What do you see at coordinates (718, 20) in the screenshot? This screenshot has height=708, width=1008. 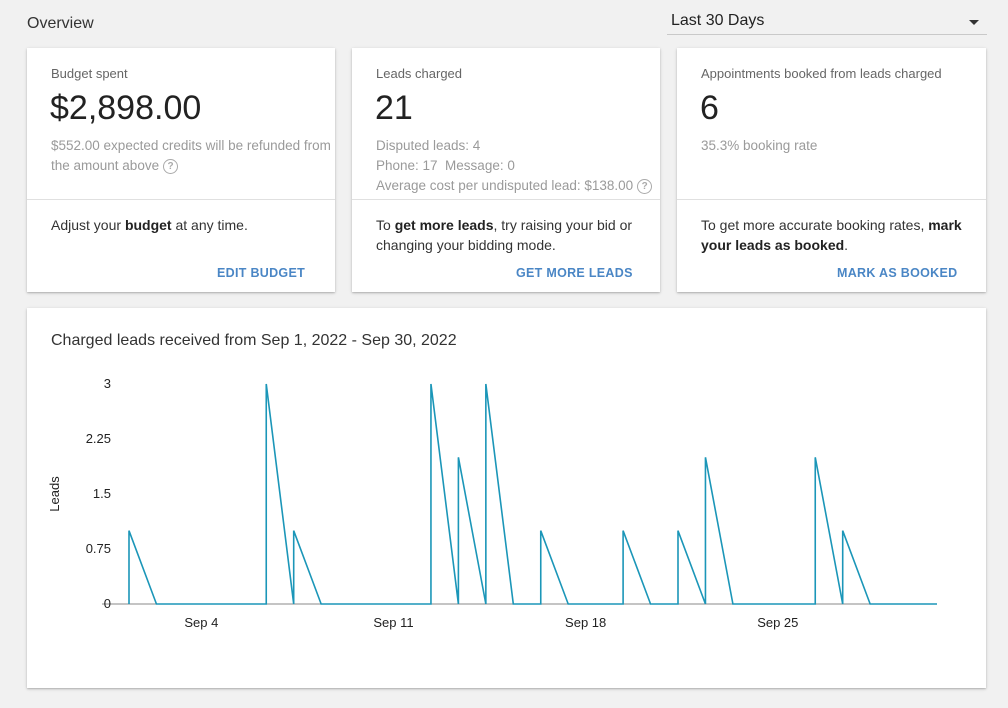 I see `date-range-value: Last 30 Days` at bounding box center [718, 20].